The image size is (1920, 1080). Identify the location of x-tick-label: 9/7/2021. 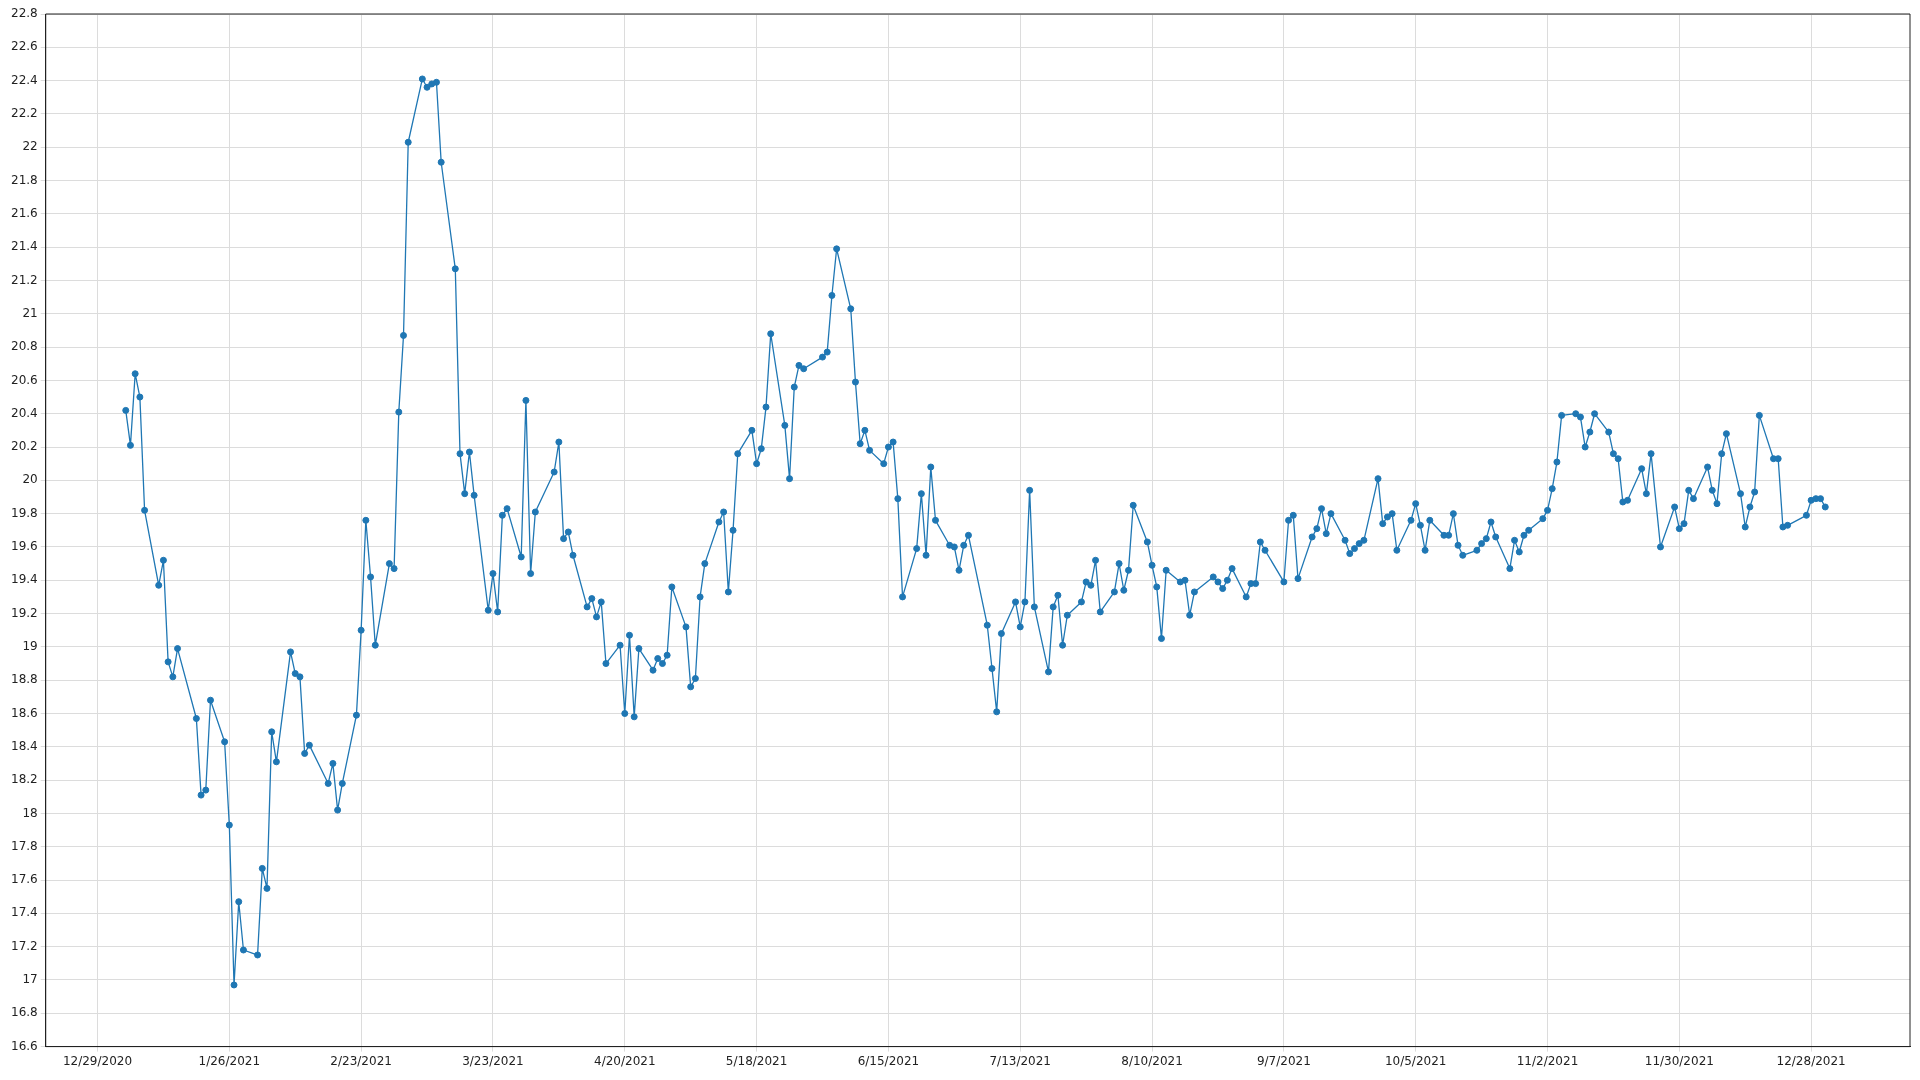
(1283, 1060).